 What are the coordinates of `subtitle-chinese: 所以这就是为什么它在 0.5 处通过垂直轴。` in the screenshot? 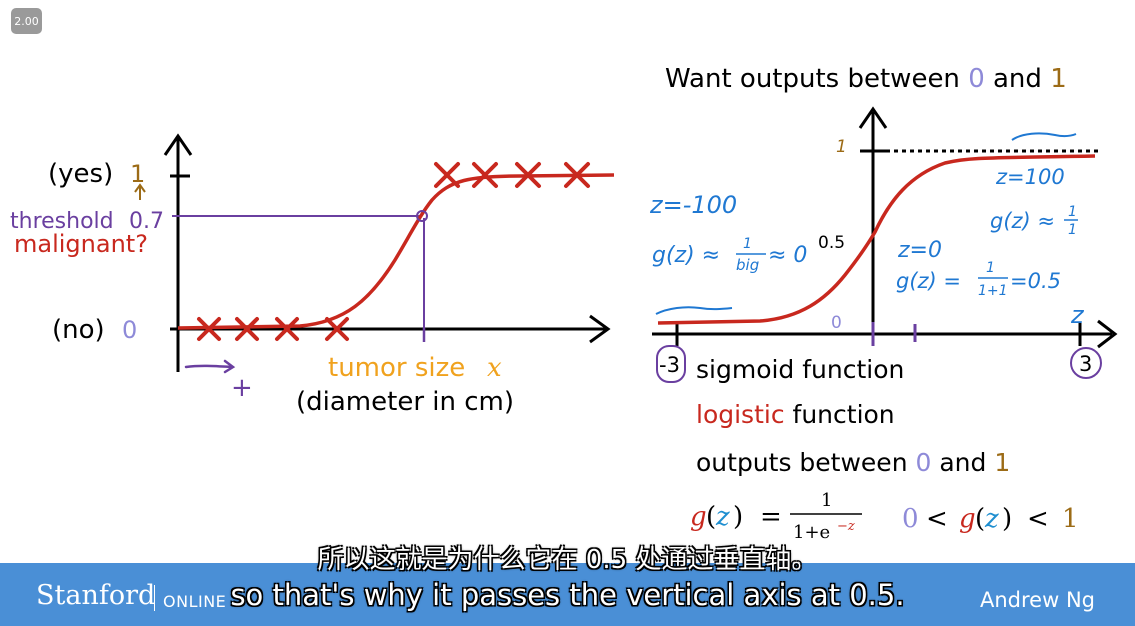 It's located at (567, 560).